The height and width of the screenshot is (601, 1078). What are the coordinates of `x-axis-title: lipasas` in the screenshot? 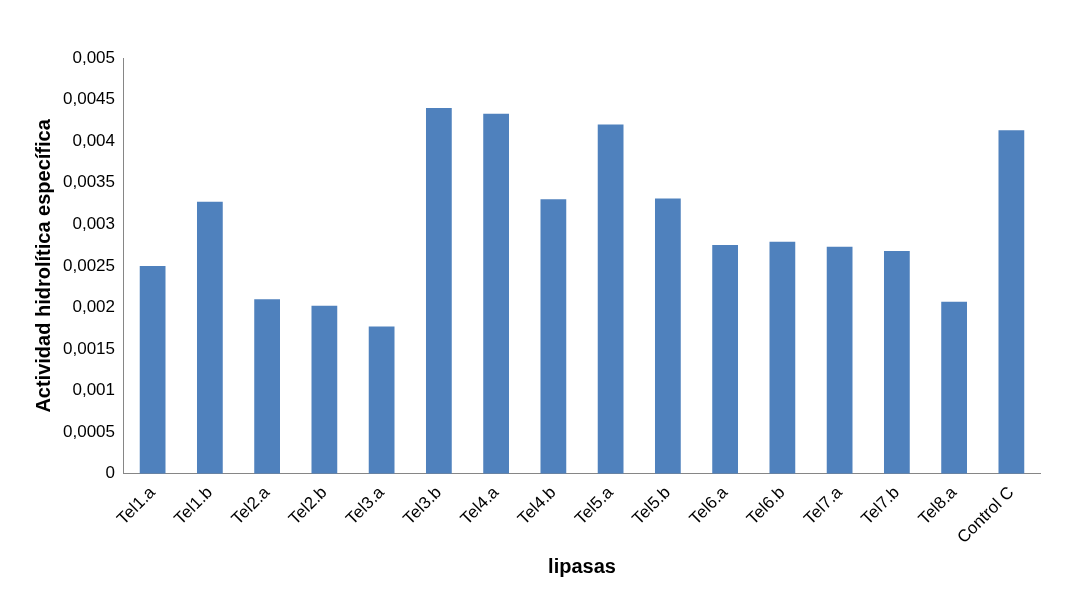 It's located at (582, 565).